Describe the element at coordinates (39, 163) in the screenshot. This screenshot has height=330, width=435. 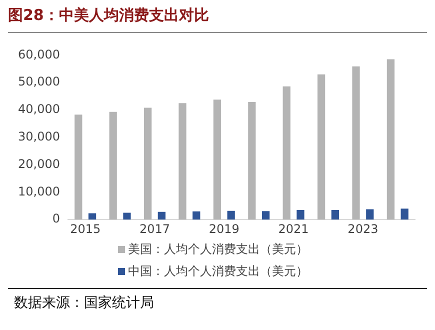
I see `y-tick-label: 20,000` at that location.